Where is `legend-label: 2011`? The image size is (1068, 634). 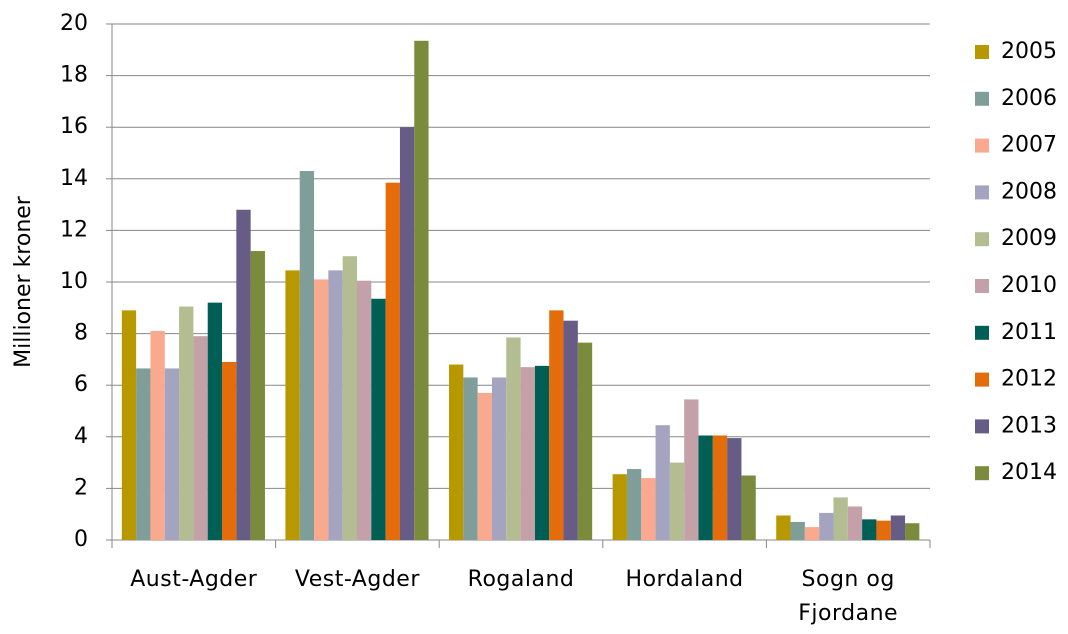 legend-label: 2011 is located at coordinates (1029, 332).